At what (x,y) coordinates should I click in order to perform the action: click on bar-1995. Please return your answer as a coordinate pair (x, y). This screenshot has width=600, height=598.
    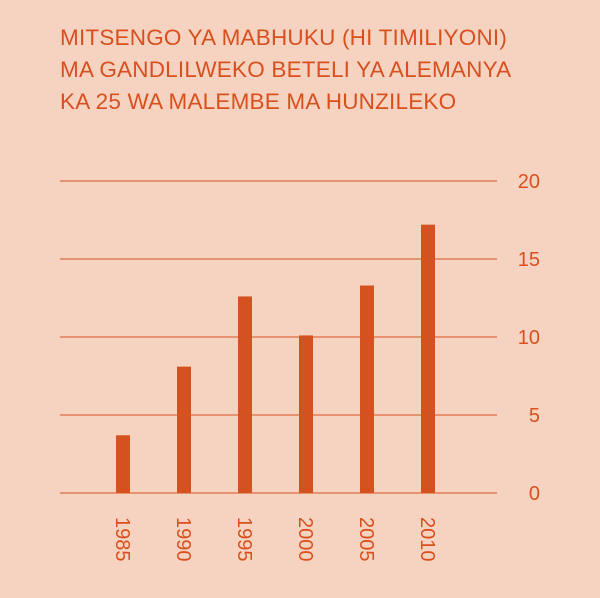
    Looking at the image, I should click on (245, 394).